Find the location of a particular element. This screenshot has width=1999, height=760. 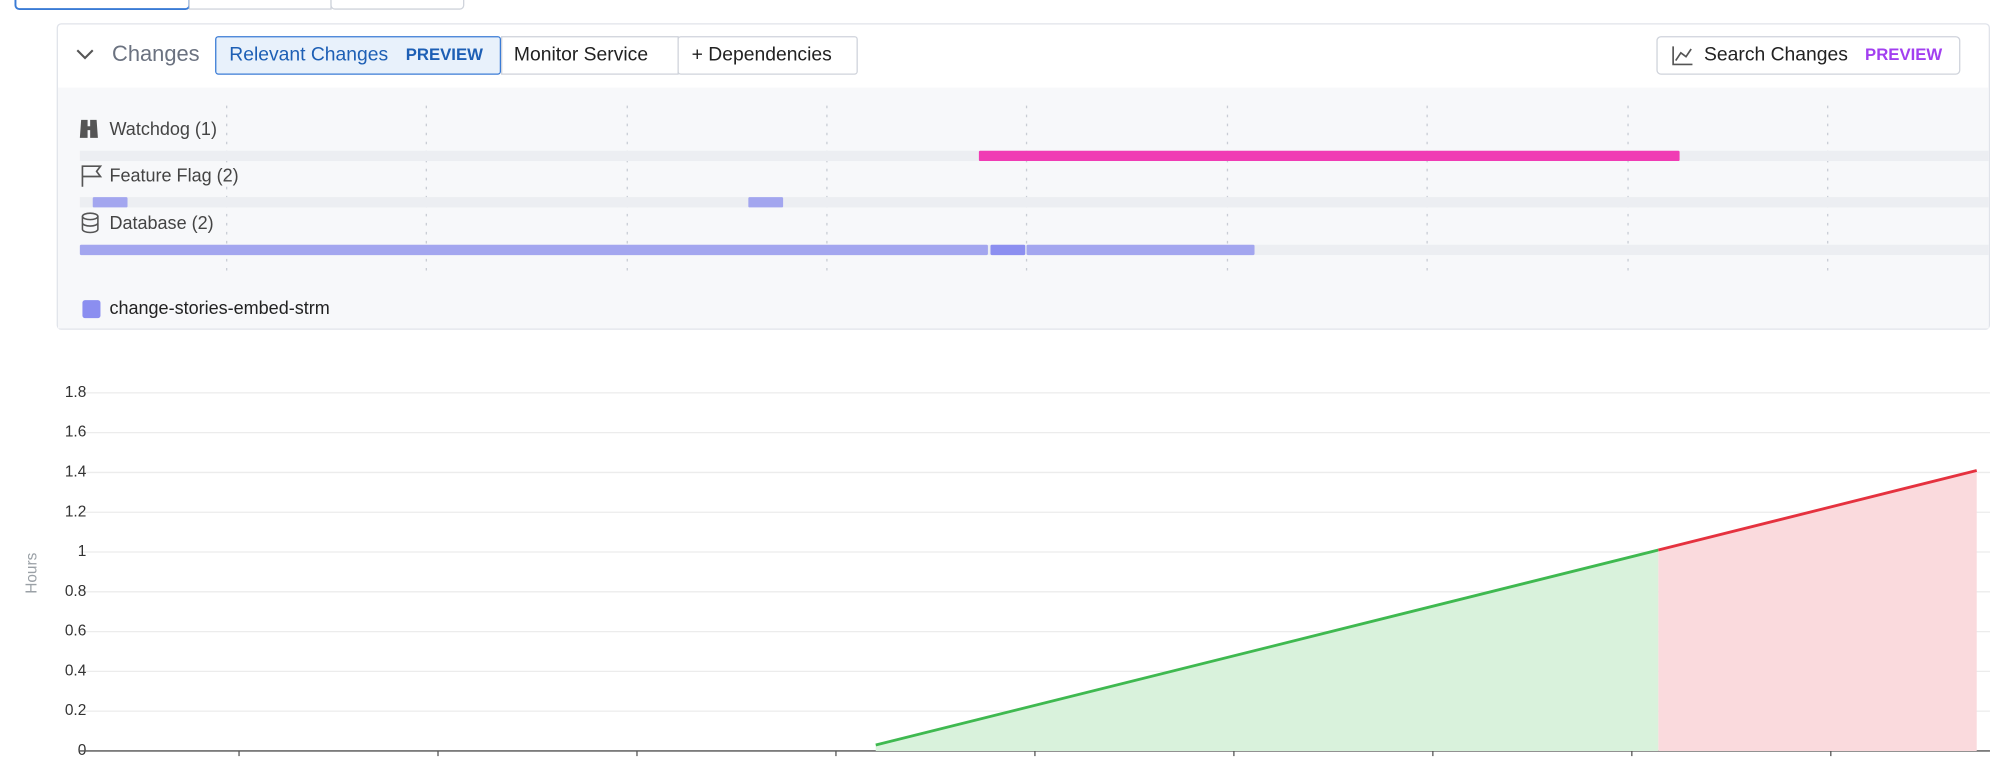

button-label: Relevant Changes is located at coordinates (308, 55).